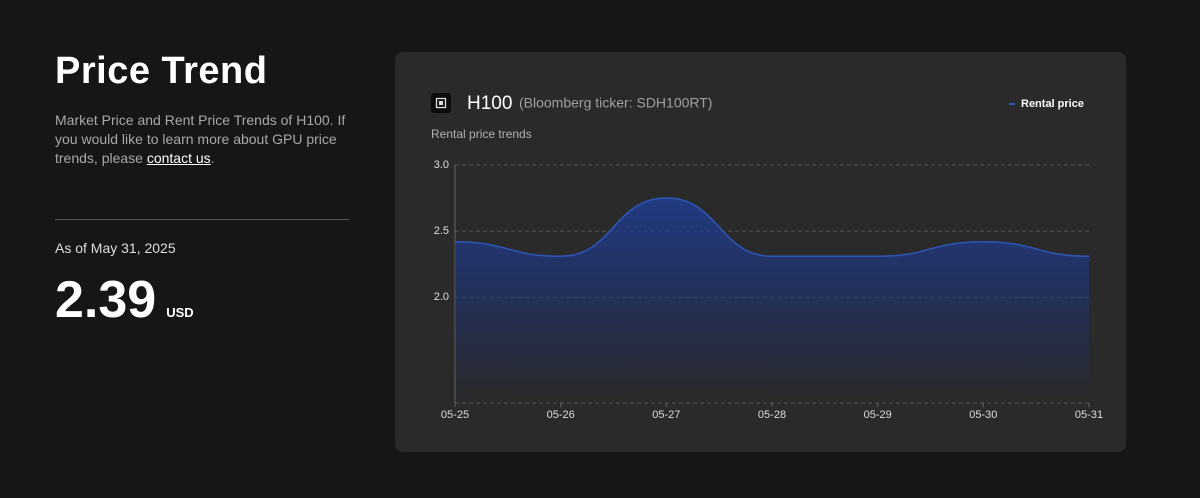 The width and height of the screenshot is (1200, 498). What do you see at coordinates (441, 231) in the screenshot?
I see `y-tick-label: 2.5` at bounding box center [441, 231].